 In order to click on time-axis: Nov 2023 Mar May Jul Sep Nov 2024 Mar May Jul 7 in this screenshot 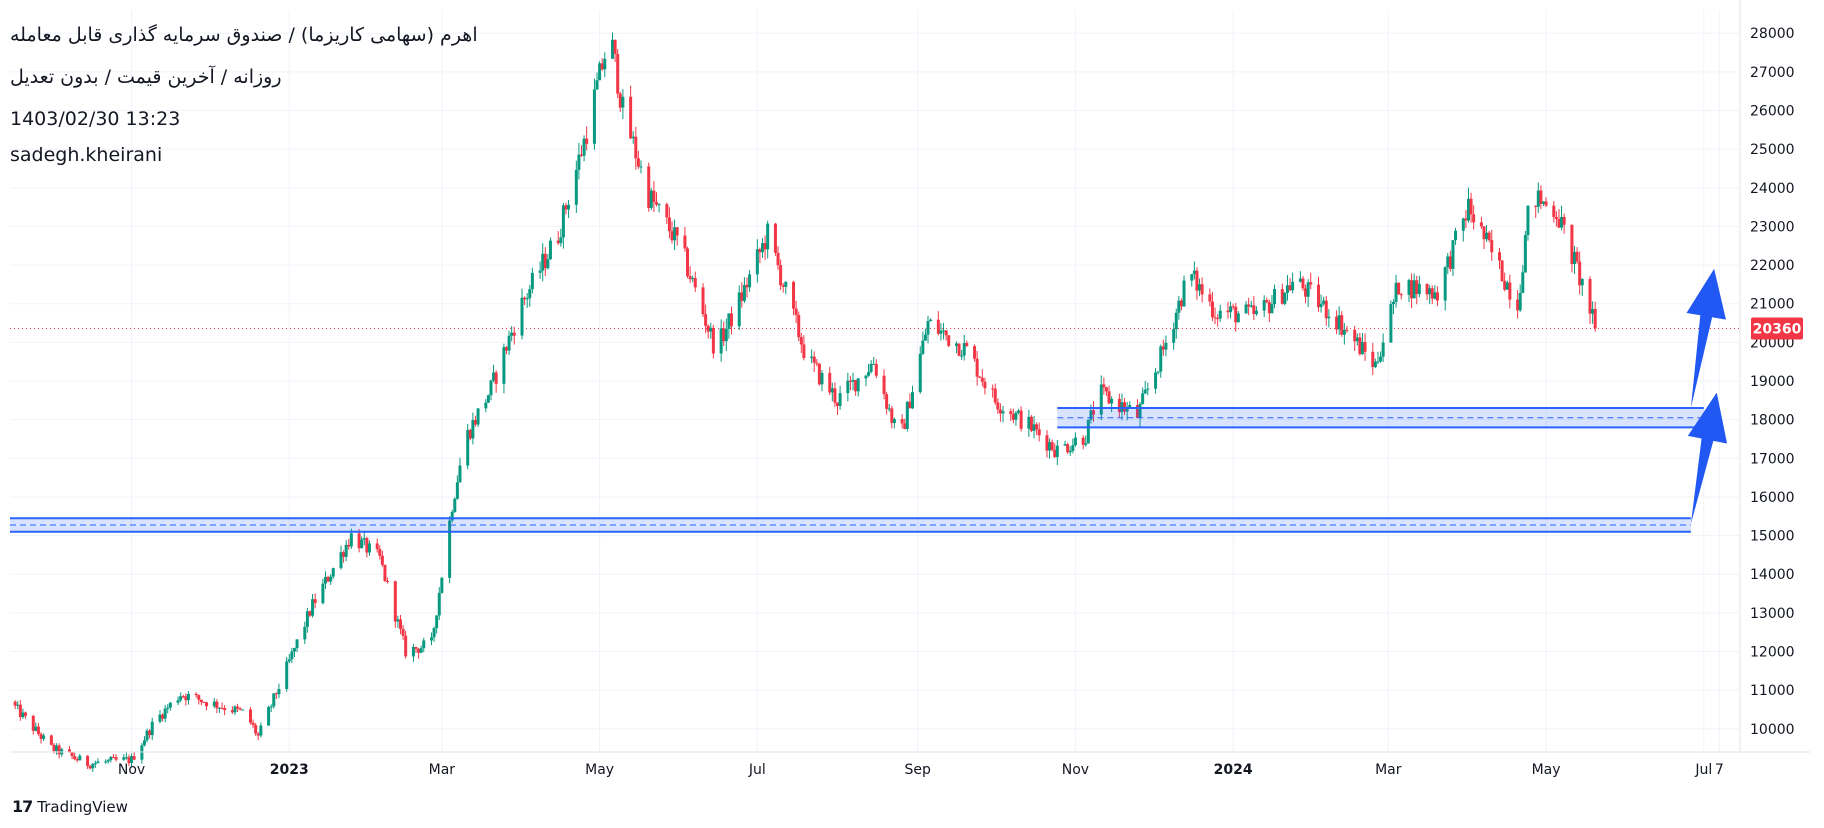, I will do `click(910, 764)`.